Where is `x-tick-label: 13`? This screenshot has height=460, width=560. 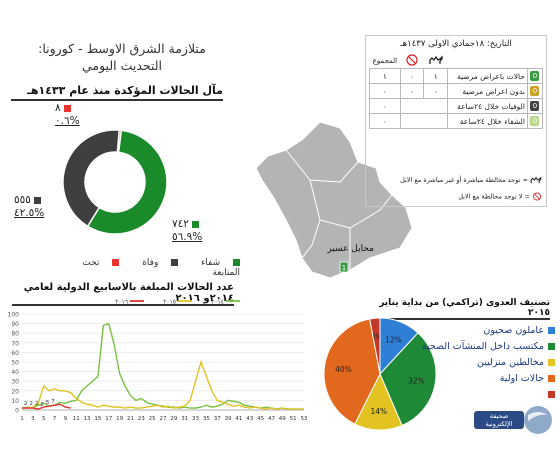 x-tick-label: 13 is located at coordinates (87, 419).